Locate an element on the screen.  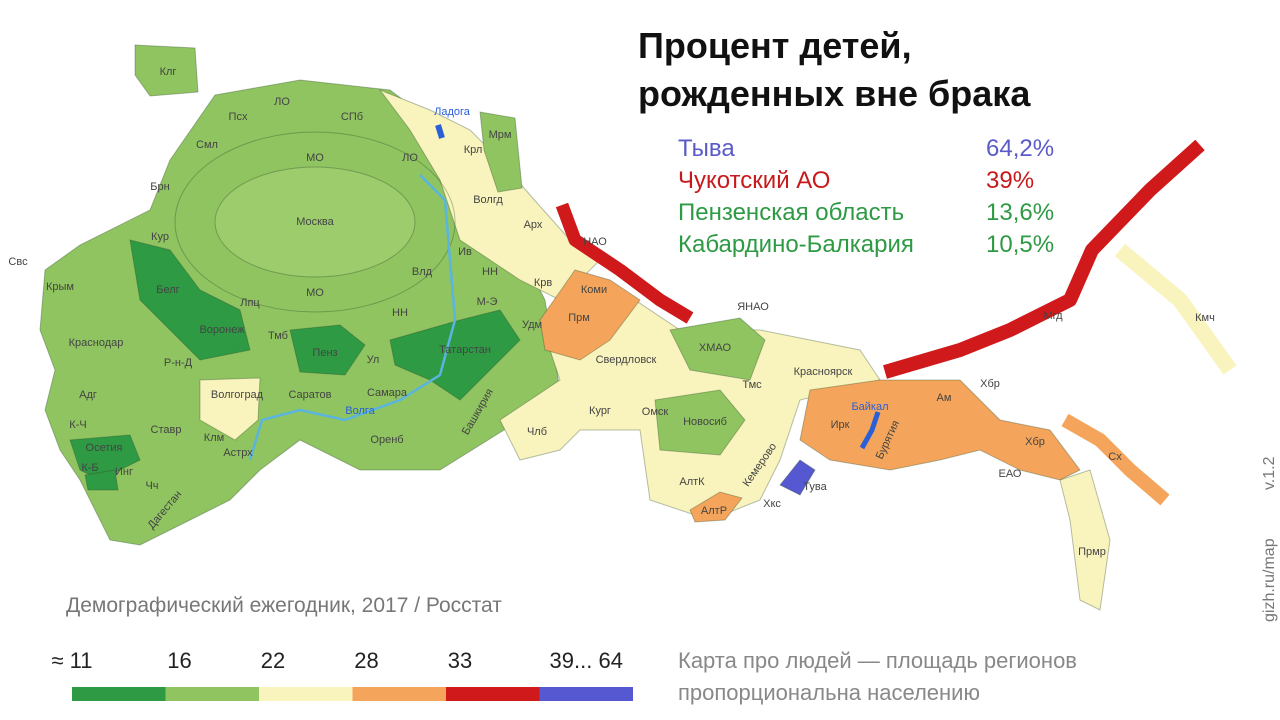
region-label: К-Б is located at coordinates (89, 468).